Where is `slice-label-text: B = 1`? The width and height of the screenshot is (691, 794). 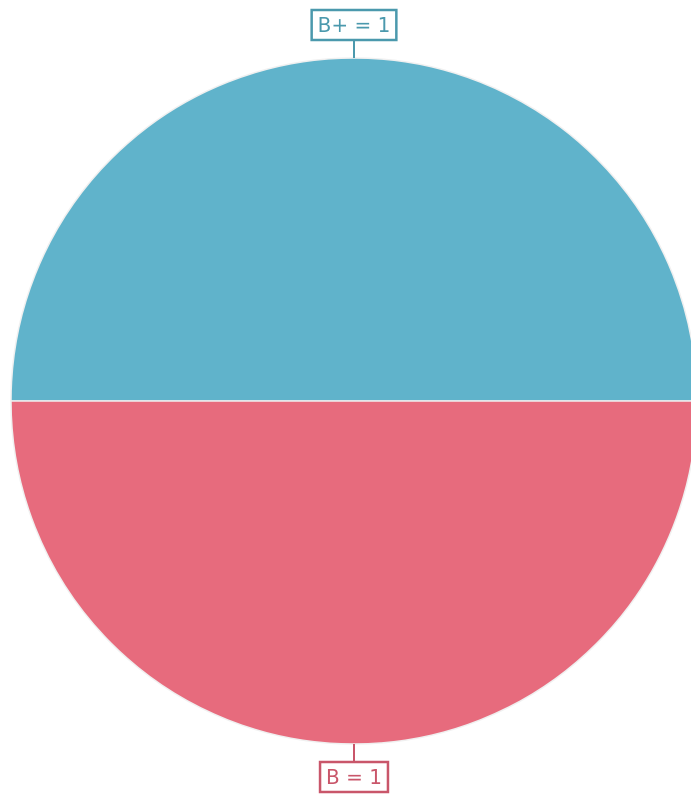 slice-label-text: B = 1 is located at coordinates (354, 777).